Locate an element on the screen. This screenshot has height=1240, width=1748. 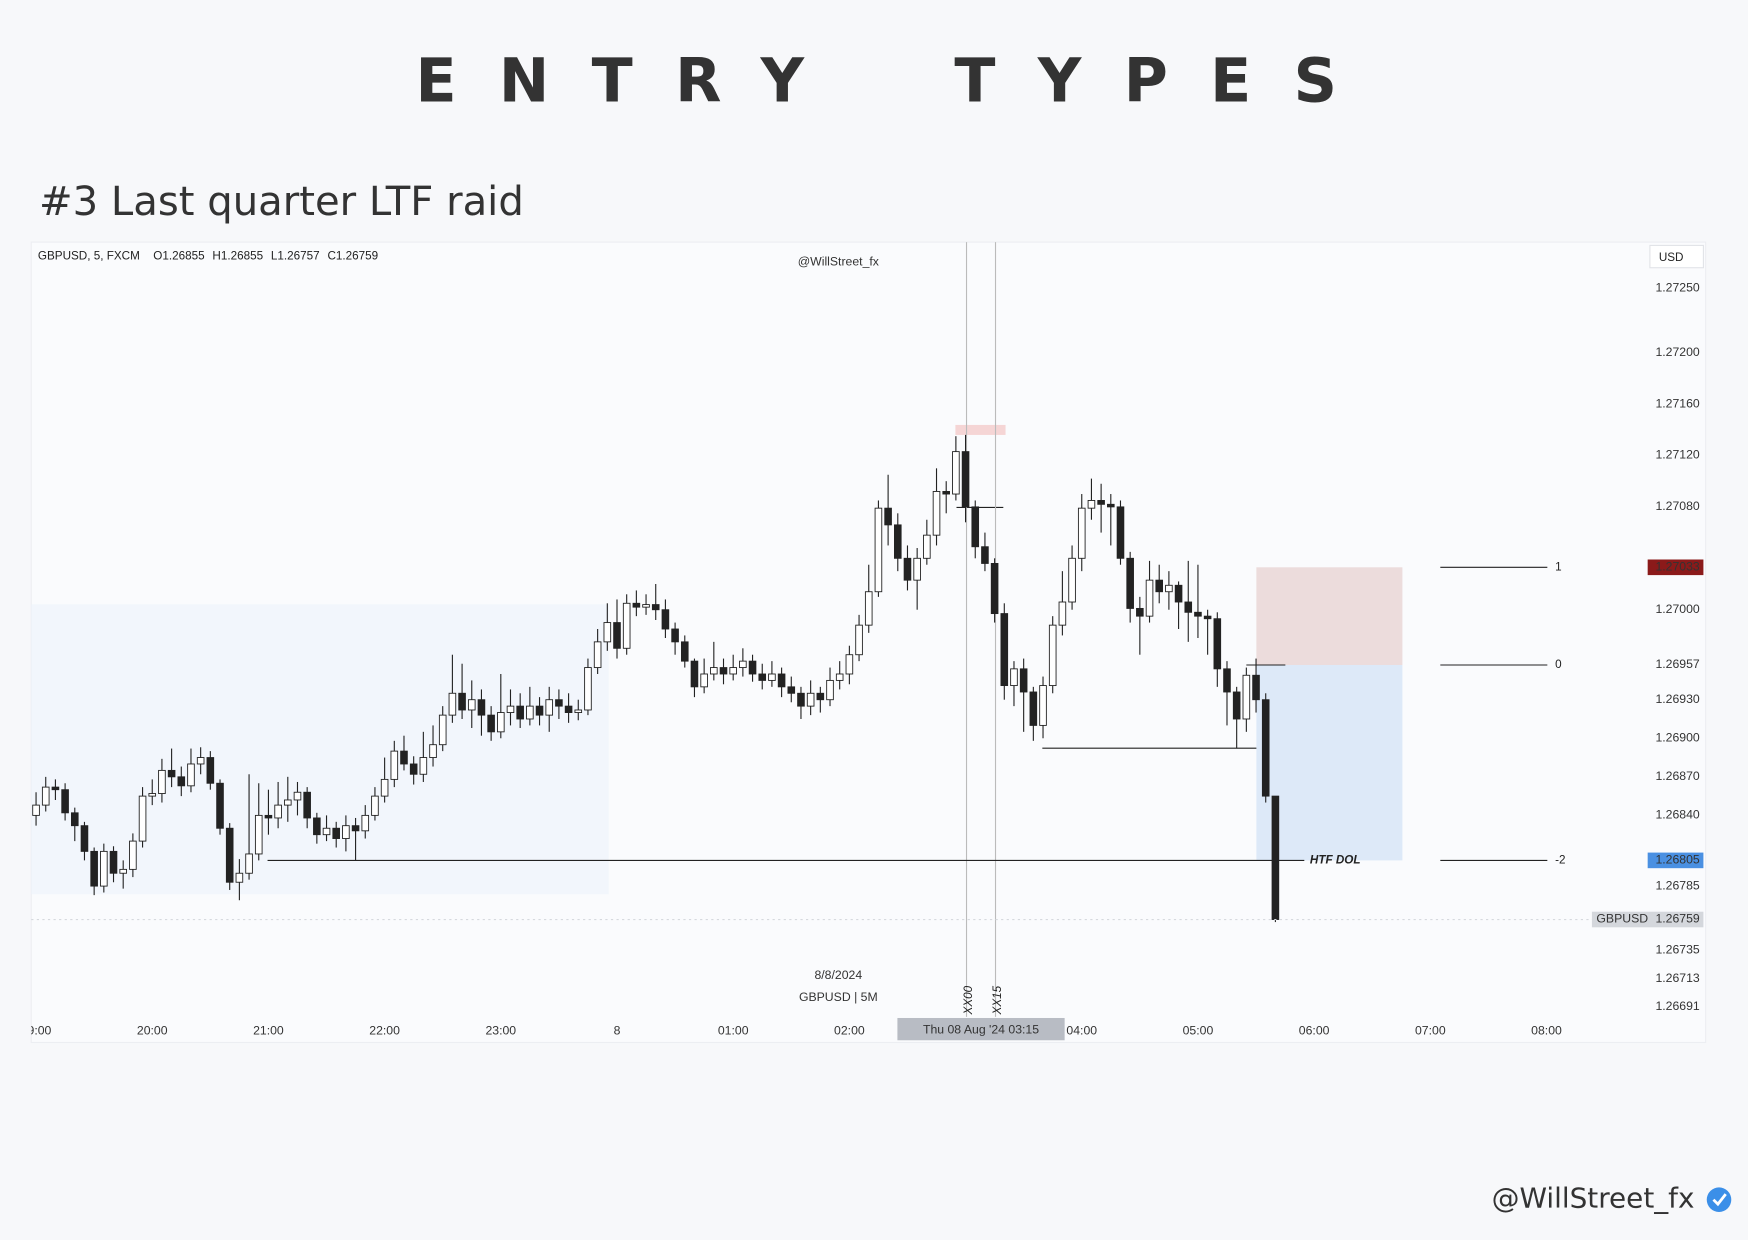
watermark: @WillStreet_fx is located at coordinates (838, 261).